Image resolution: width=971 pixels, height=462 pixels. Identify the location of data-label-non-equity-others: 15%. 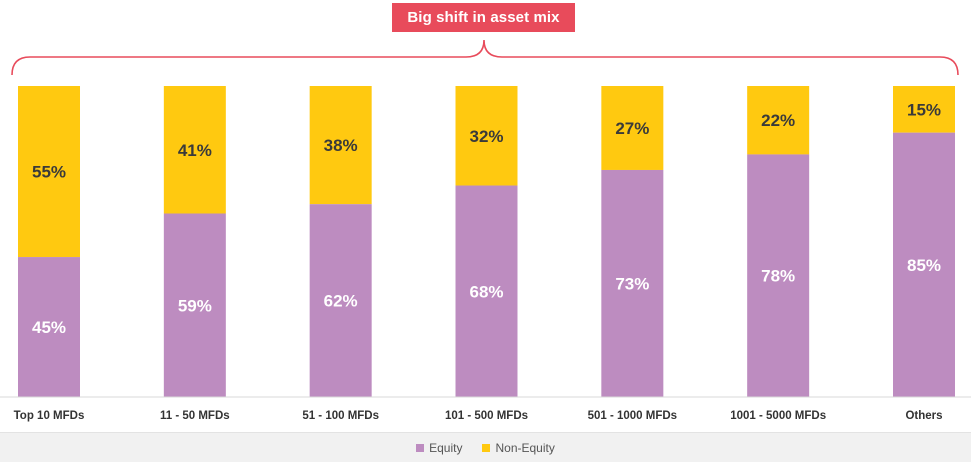
(924, 109).